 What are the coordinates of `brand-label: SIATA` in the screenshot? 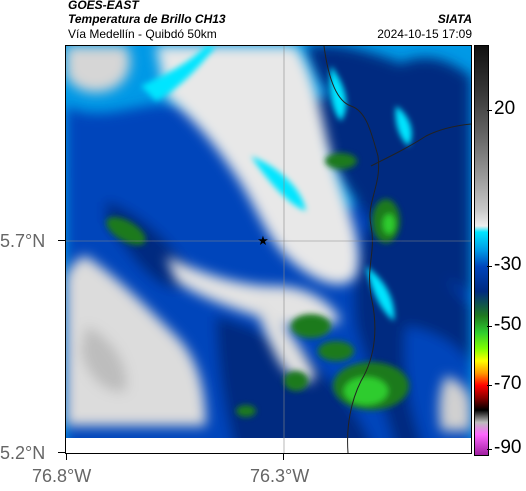 It's located at (454, 19).